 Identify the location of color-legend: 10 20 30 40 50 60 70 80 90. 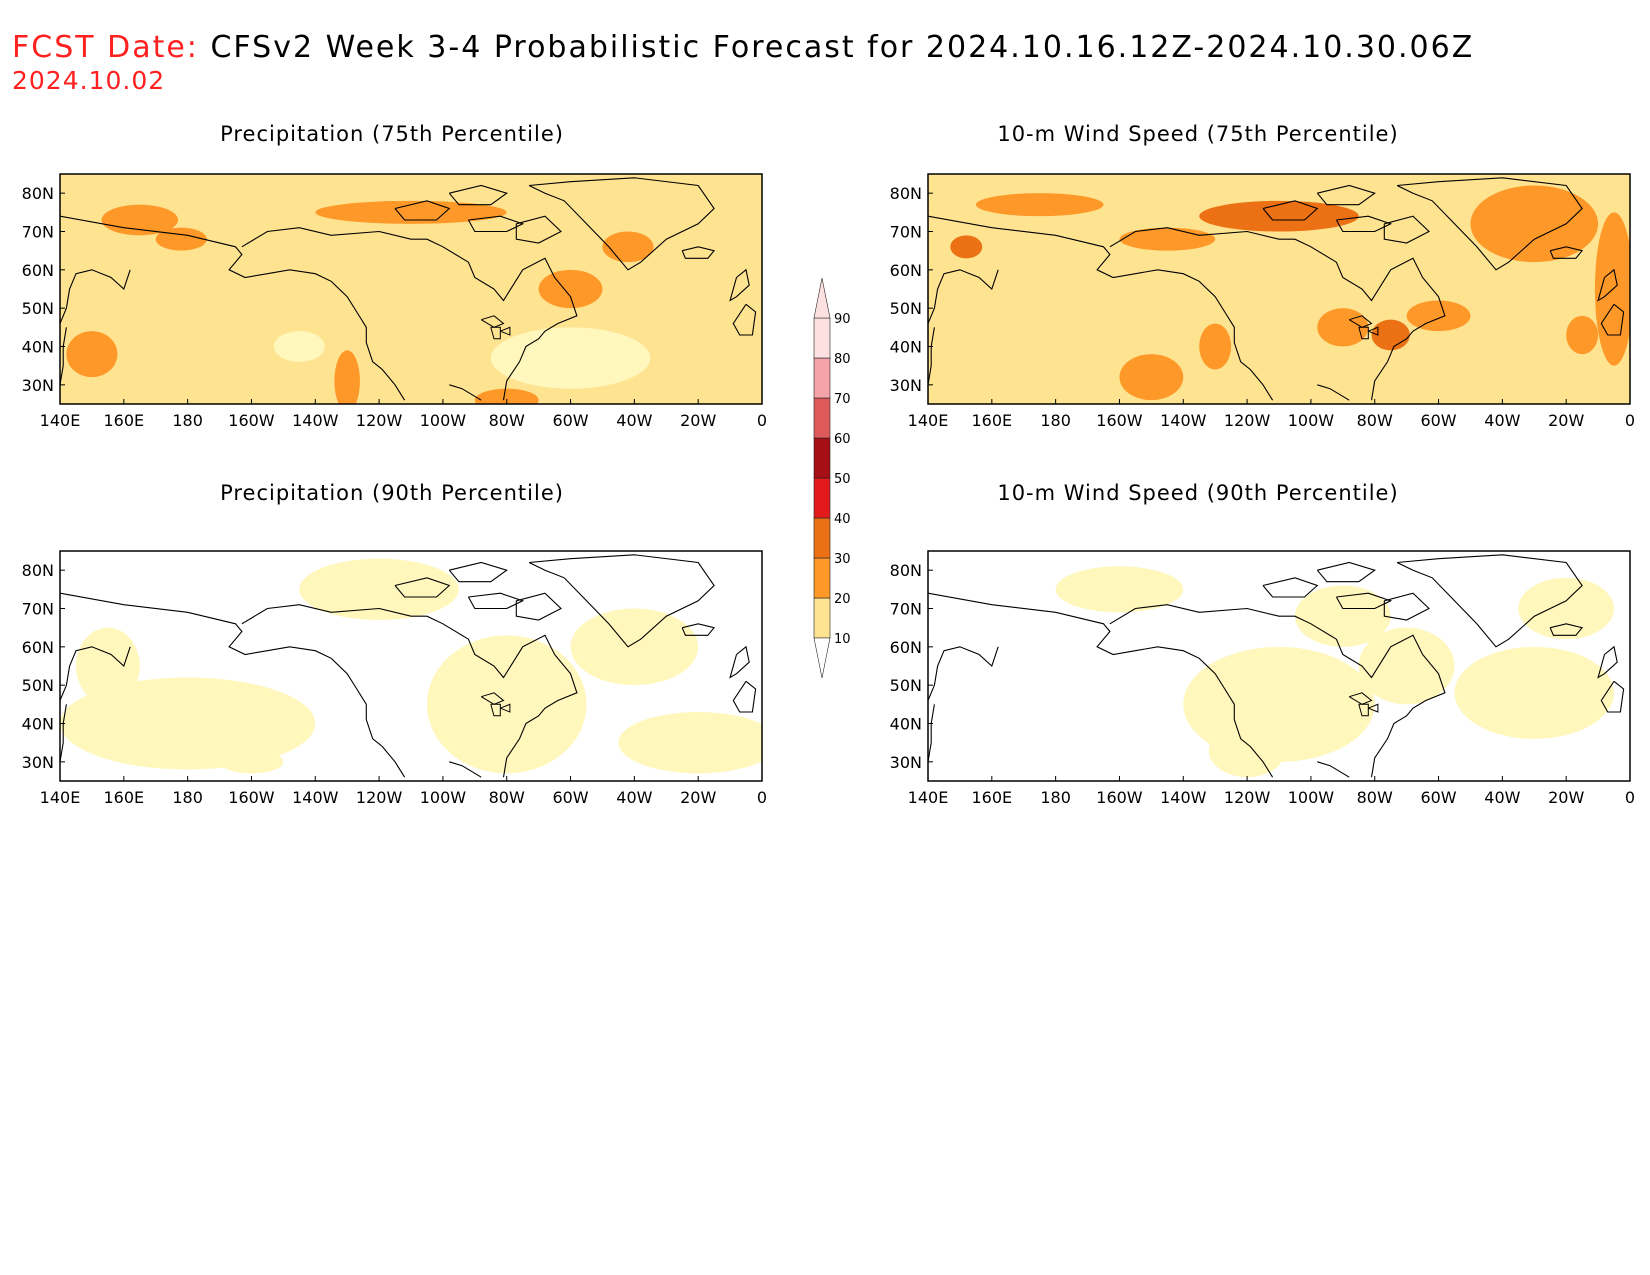
(832, 478).